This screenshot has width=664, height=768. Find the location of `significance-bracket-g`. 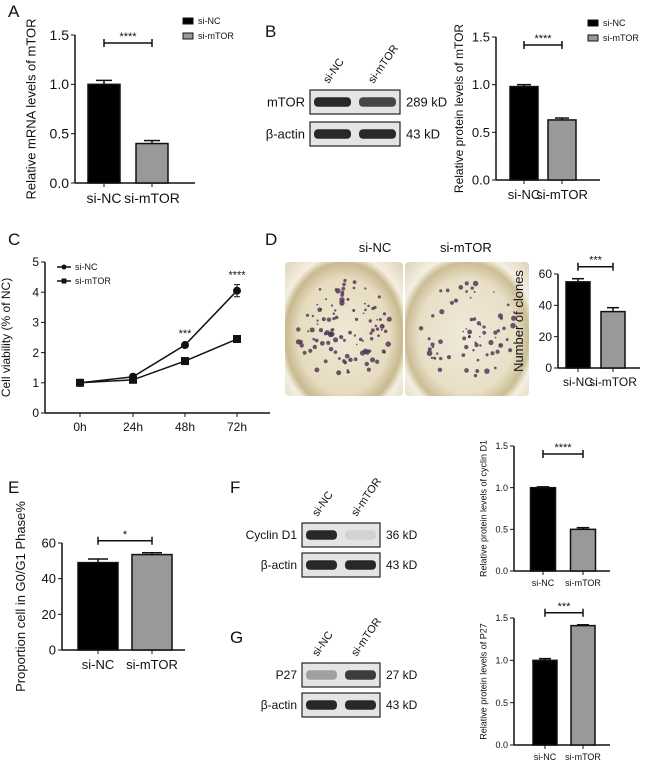

significance-bracket-g is located at coordinates (564, 612).